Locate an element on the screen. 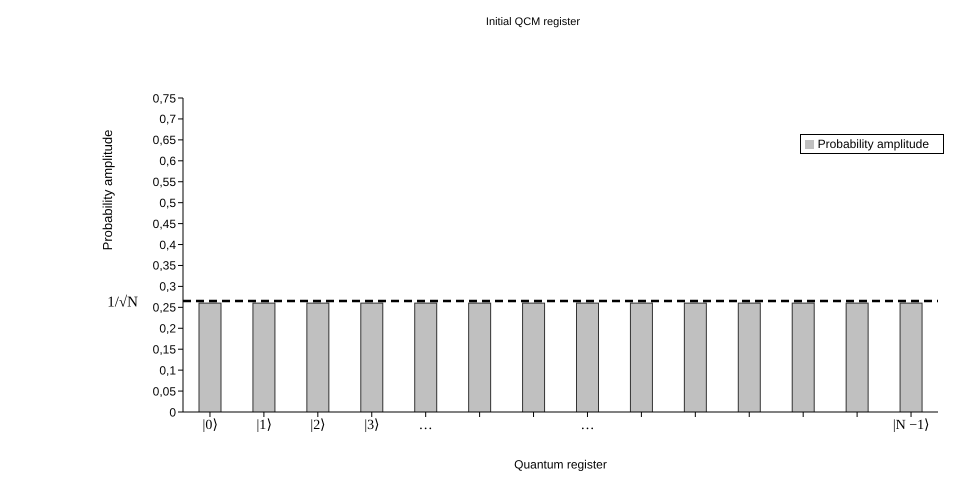 This screenshot has height=500, width=955. chart-title: Initial QCM register is located at coordinates (533, 22).